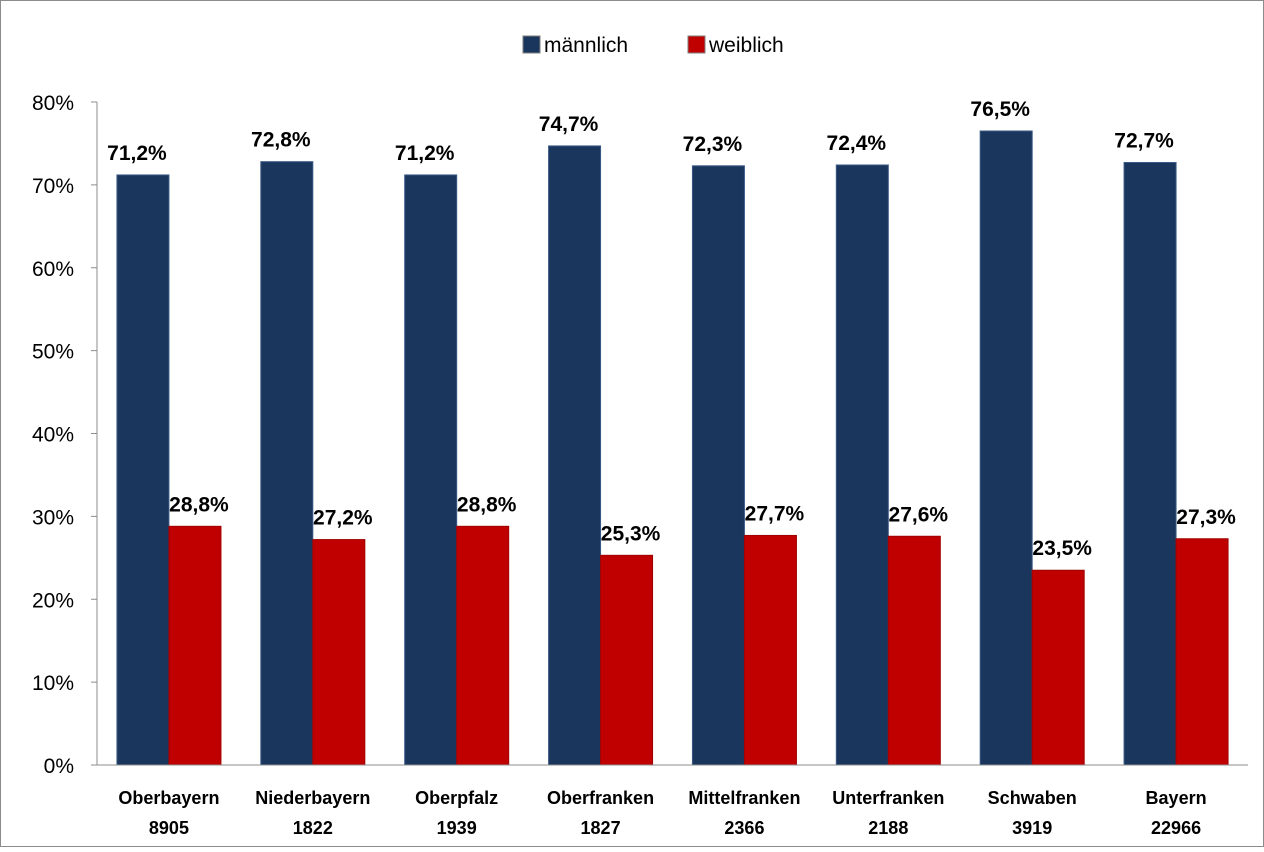 The height and width of the screenshot is (852, 1264). Describe the element at coordinates (59, 766) in the screenshot. I see `y-tick-label: 0%` at that location.